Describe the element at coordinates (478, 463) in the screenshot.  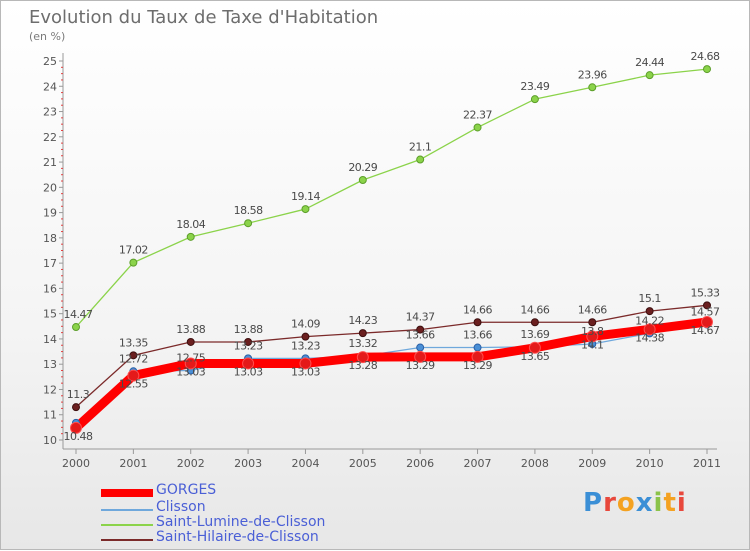
I see `x-tick-label: 2007` at that location.